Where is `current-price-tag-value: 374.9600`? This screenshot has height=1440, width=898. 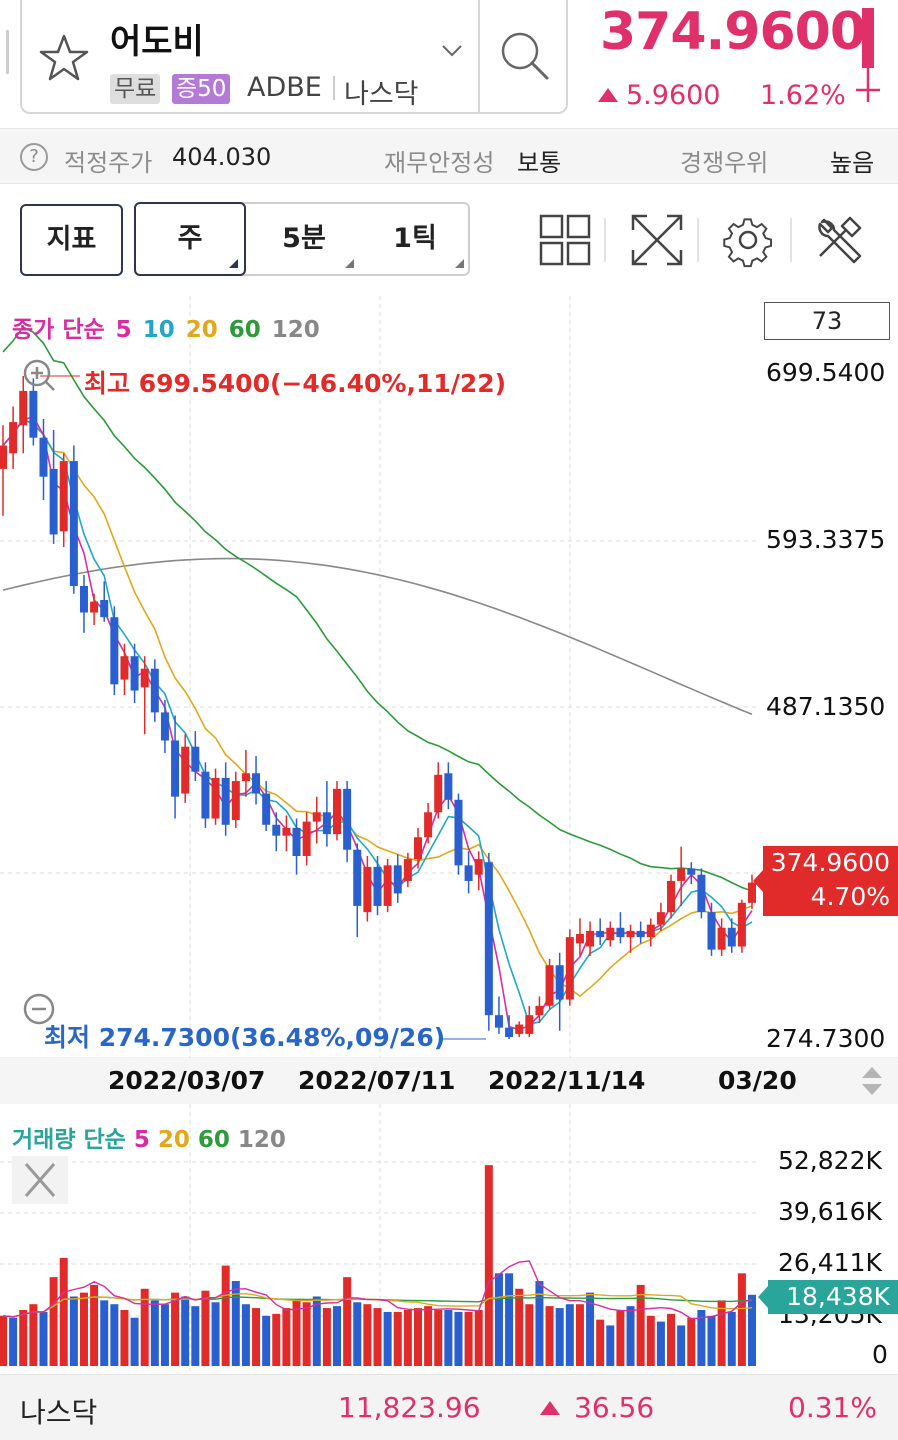
current-price-tag-value: 374.9600 is located at coordinates (830, 862).